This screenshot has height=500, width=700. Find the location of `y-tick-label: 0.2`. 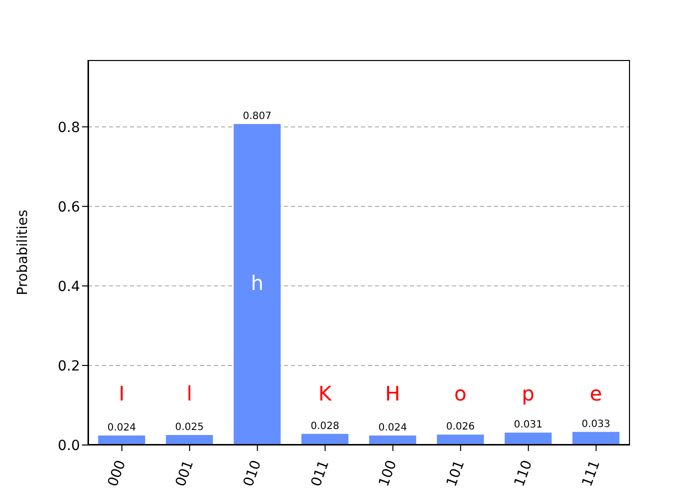

y-tick-label: 0.2 is located at coordinates (69, 366).